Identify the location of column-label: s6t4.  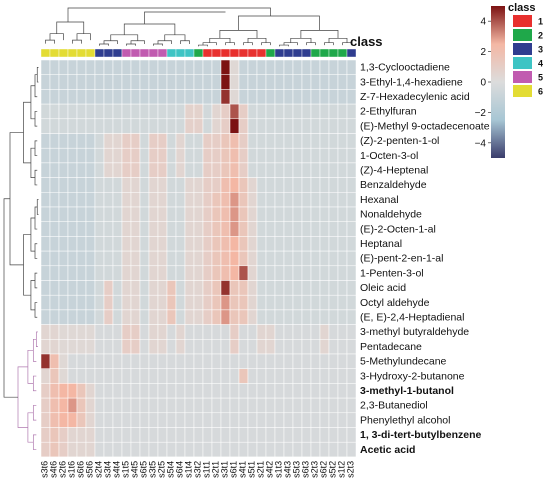
(179, 469).